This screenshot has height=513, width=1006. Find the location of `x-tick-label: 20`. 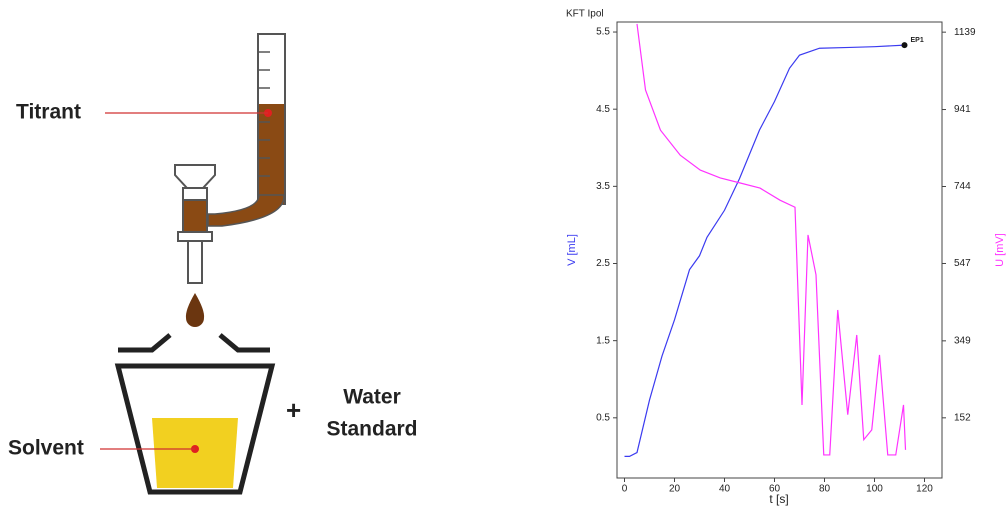

x-tick-label: 20 is located at coordinates (675, 489).